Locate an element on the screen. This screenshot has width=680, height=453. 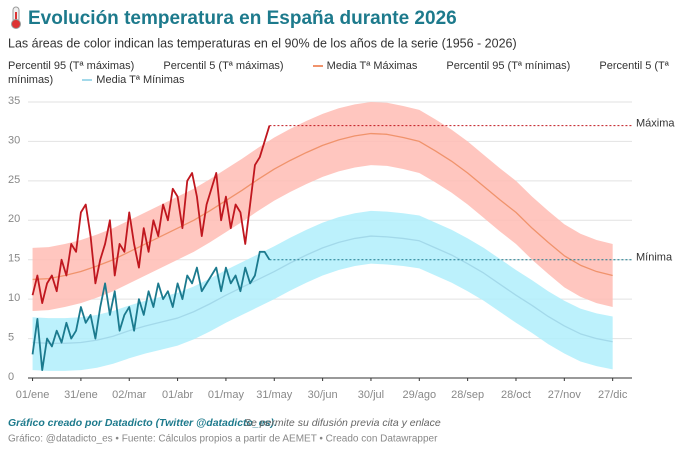
y-tick-label: 15 is located at coordinates (14, 259).